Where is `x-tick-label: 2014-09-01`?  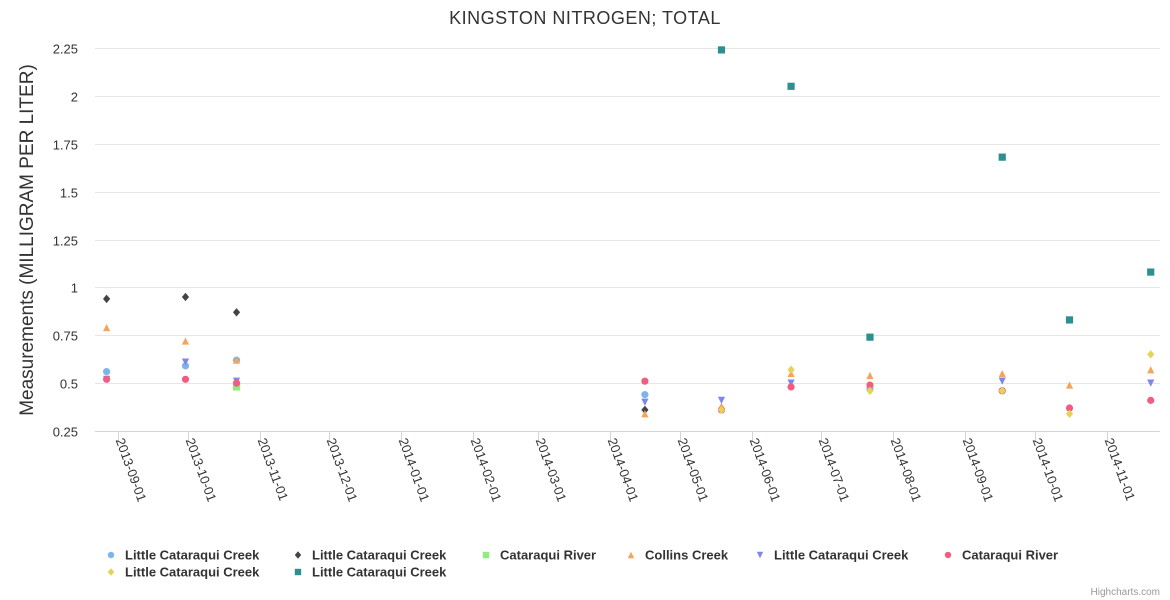 x-tick-label: 2014-09-01 is located at coordinates (978, 470).